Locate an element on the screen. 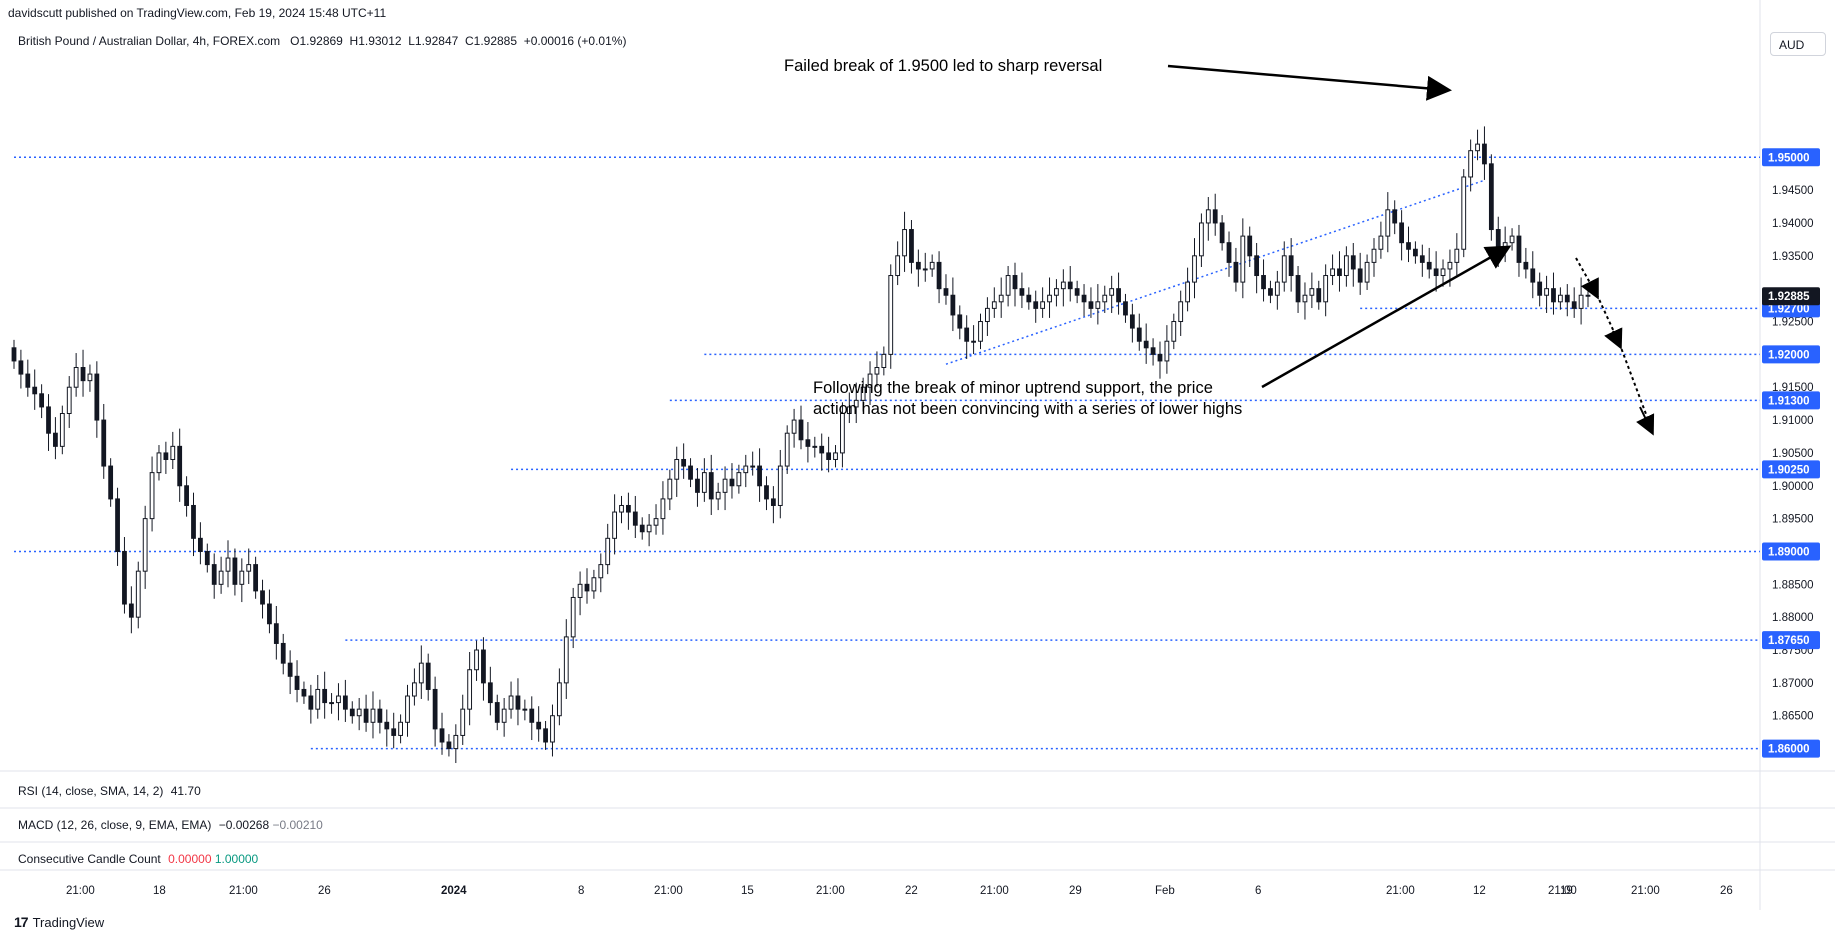  currency-button: AUD is located at coordinates (1798, 44).